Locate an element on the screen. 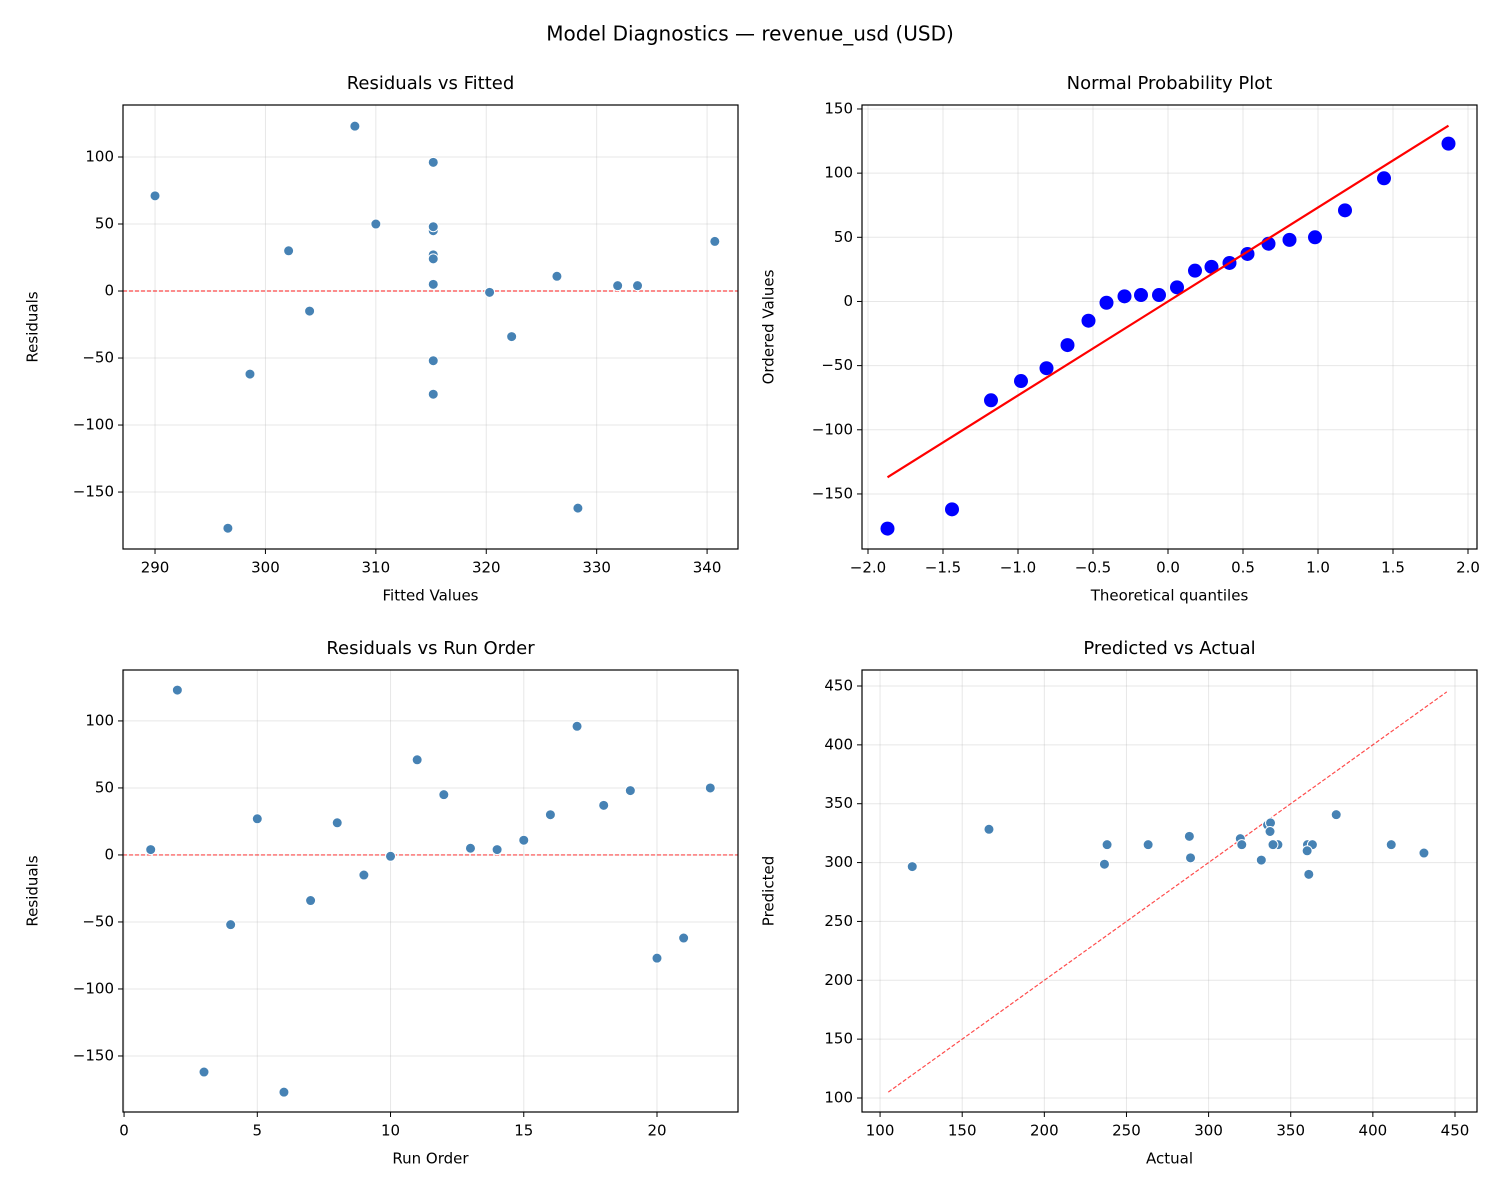 Image resolution: width=1500 pixels, height=1200 pixels. x-tick-label: 400 is located at coordinates (1373, 1131).